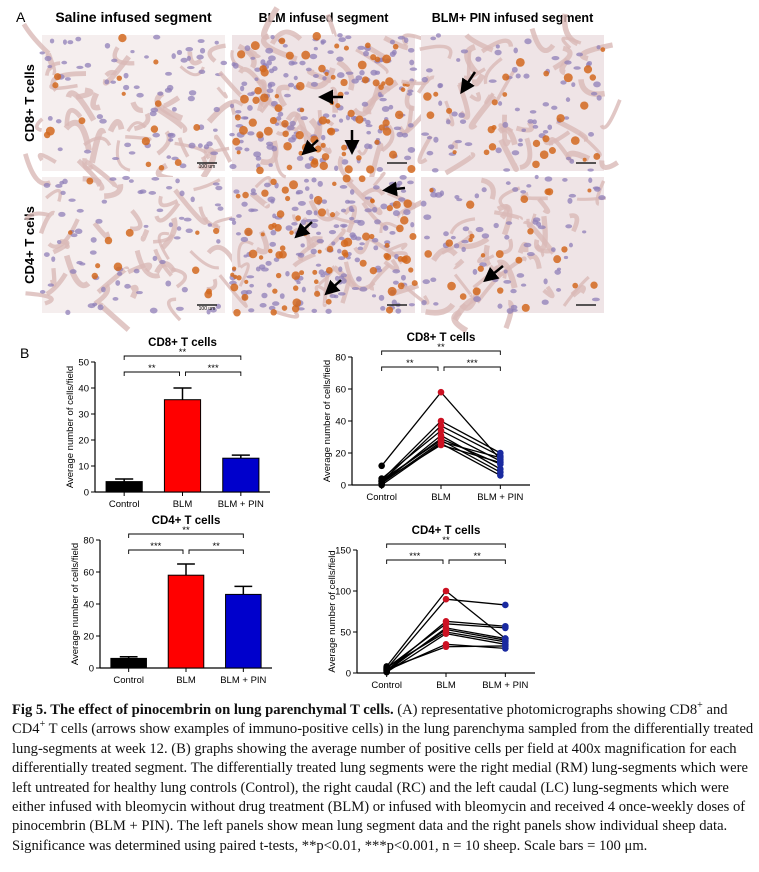 The width and height of the screenshot is (759, 872). Describe the element at coordinates (24, 353) in the screenshot. I see `panel-label: B` at that location.